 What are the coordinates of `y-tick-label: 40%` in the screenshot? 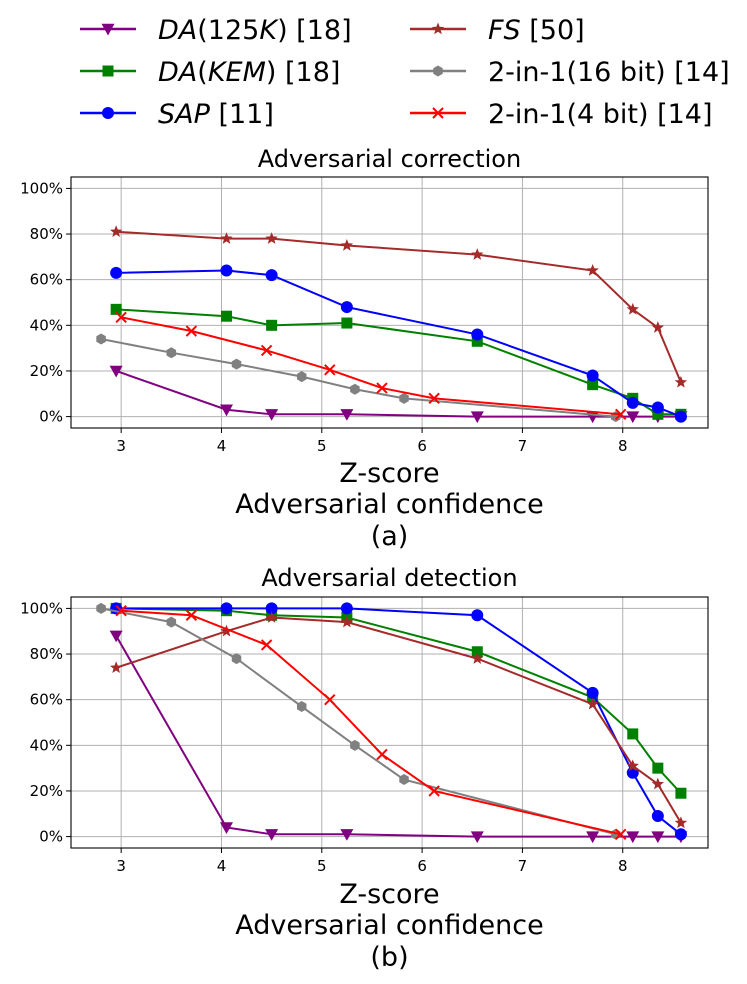 It's located at (46, 745).